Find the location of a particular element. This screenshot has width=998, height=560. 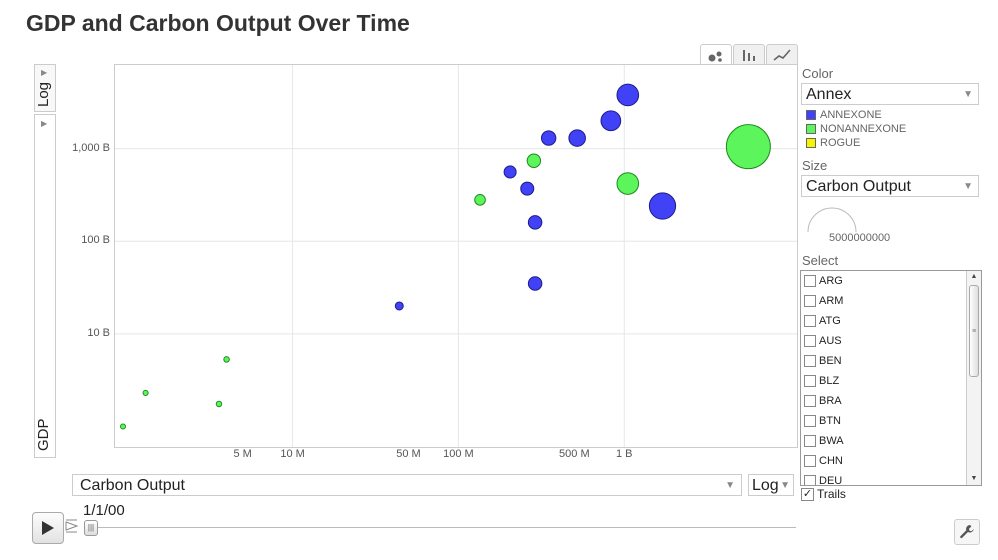

tab-bar-chart is located at coordinates (749, 54).